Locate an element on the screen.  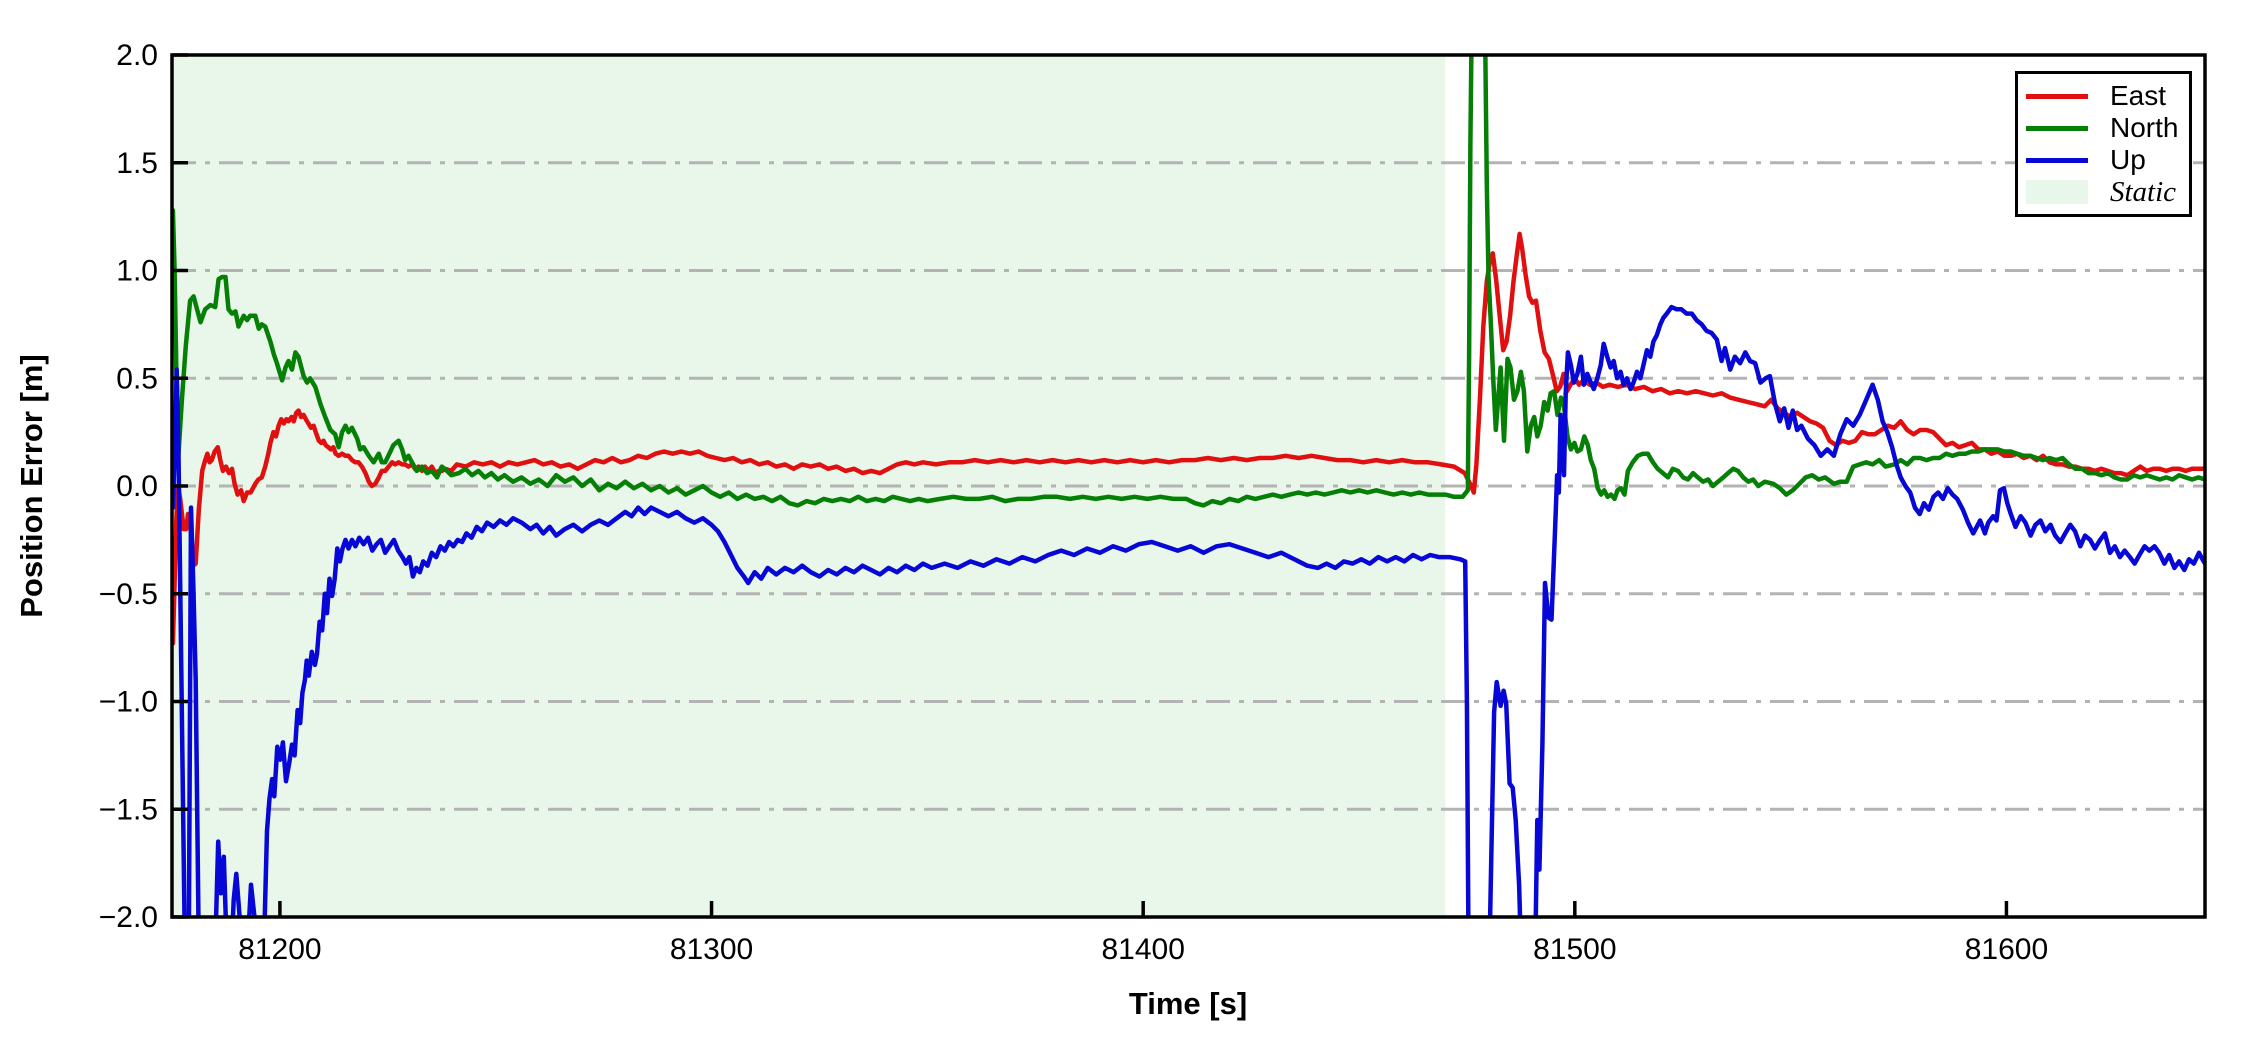
legend-label-east: East is located at coordinates (2138, 95).